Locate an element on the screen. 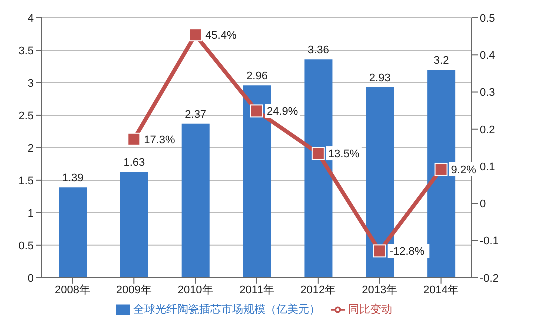 The image size is (548, 330). data-label: 2.93 is located at coordinates (380, 78).